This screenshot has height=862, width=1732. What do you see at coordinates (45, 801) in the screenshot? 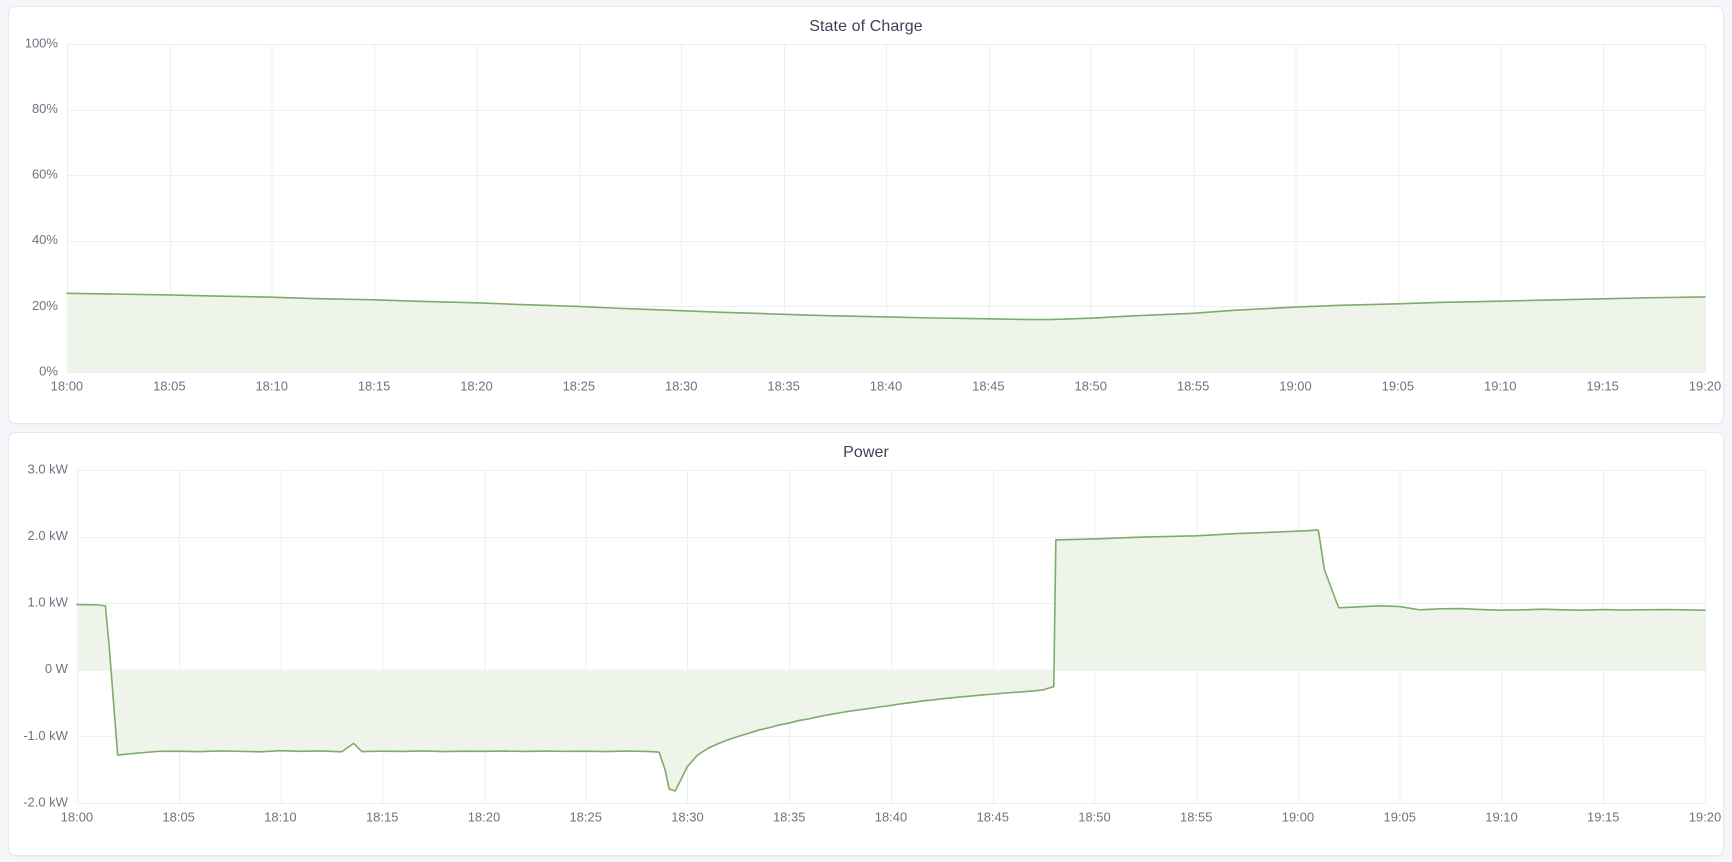
I see `y-axis-tick-label: -2.0 kW` at bounding box center [45, 801].